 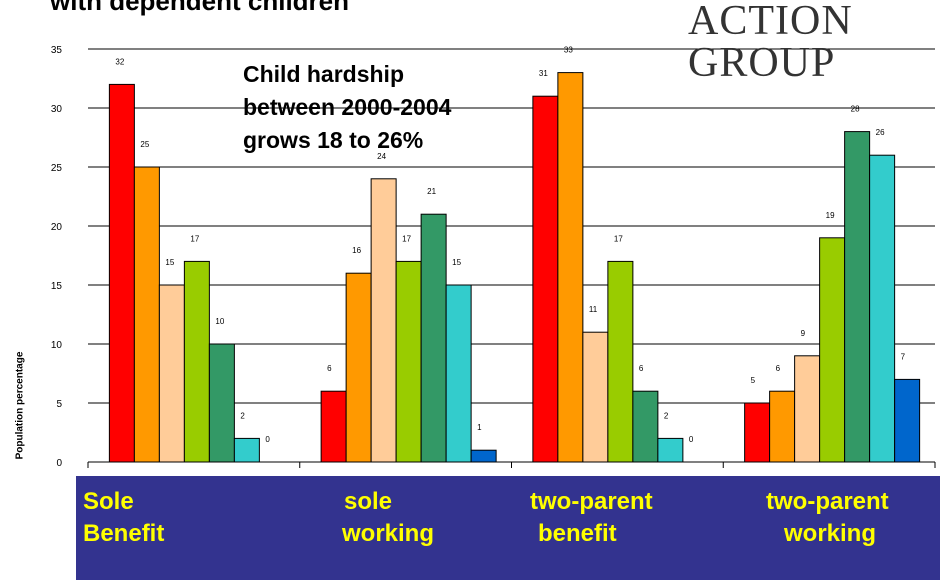 I want to click on bar-value-label: 24, so click(x=381, y=156).